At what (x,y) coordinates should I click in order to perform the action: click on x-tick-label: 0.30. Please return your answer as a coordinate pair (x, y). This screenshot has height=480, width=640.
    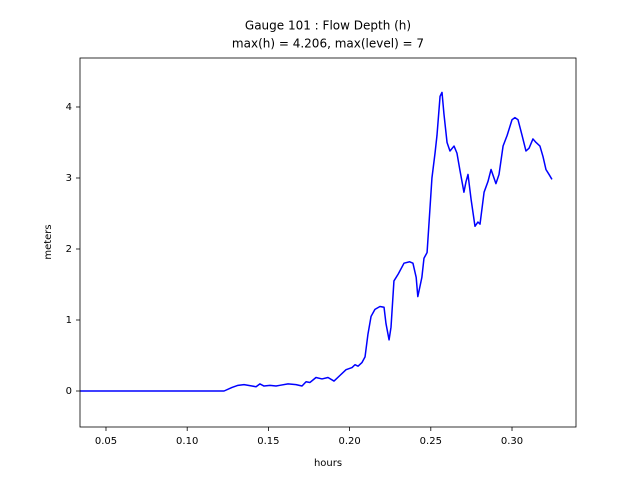
    Looking at the image, I should click on (512, 441).